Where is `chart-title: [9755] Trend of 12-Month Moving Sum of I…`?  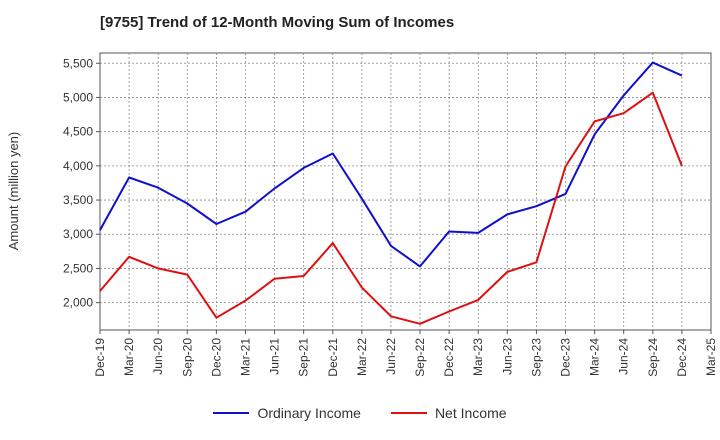
chart-title: [9755] Trend of 12-Month Moving Sum of I… is located at coordinates (277, 22).